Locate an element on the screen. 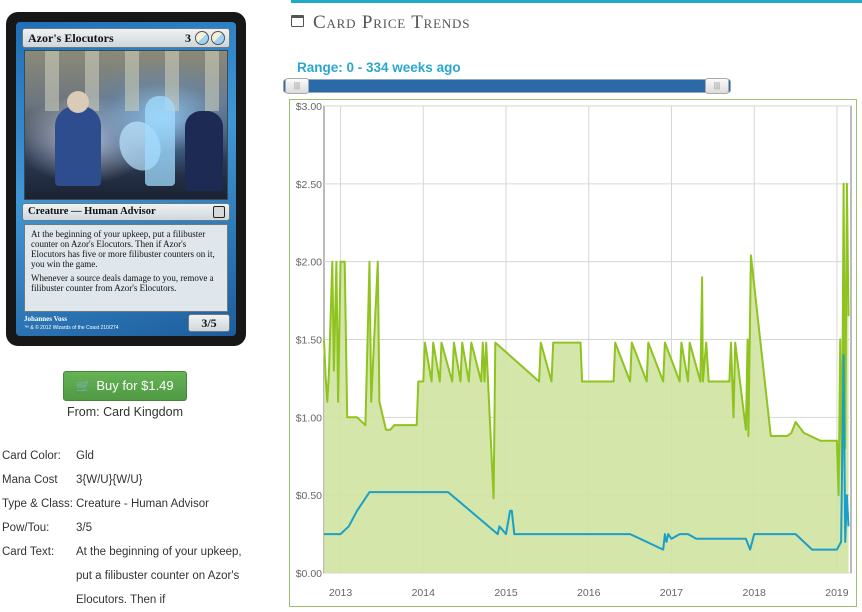  price-trends-heading: Card Price Trends is located at coordinates (380, 23).